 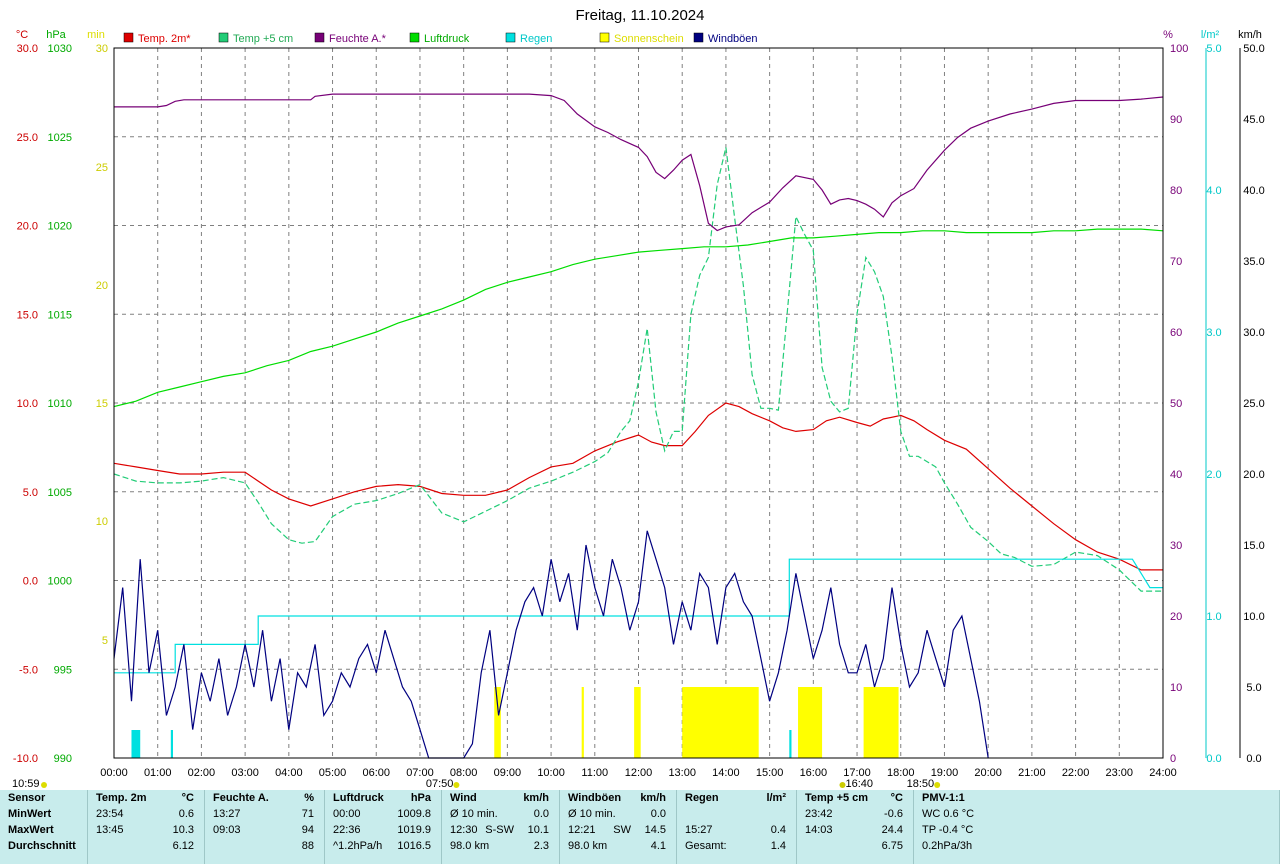 I want to click on hour-label: 07:00, so click(x=420, y=773).